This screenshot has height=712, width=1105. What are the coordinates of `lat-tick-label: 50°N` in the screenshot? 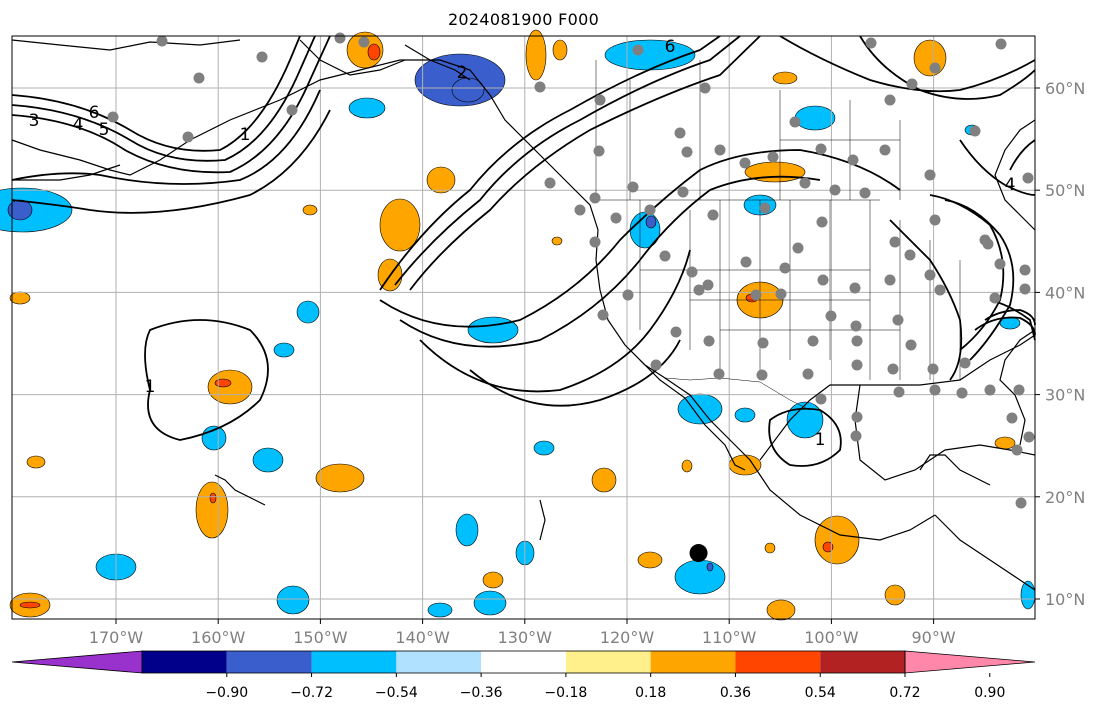 It's located at (1065, 190).